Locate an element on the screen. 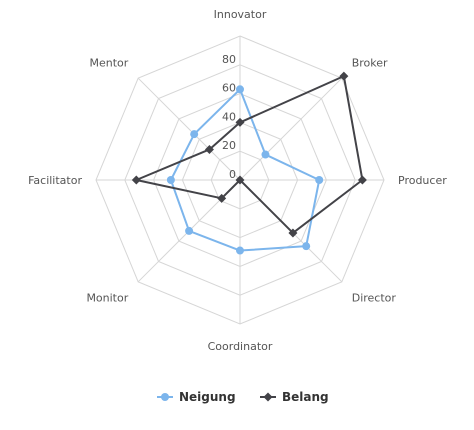 Image resolution: width=474 pixels, height=430 pixels. tick-label: 40 is located at coordinates (229, 116).